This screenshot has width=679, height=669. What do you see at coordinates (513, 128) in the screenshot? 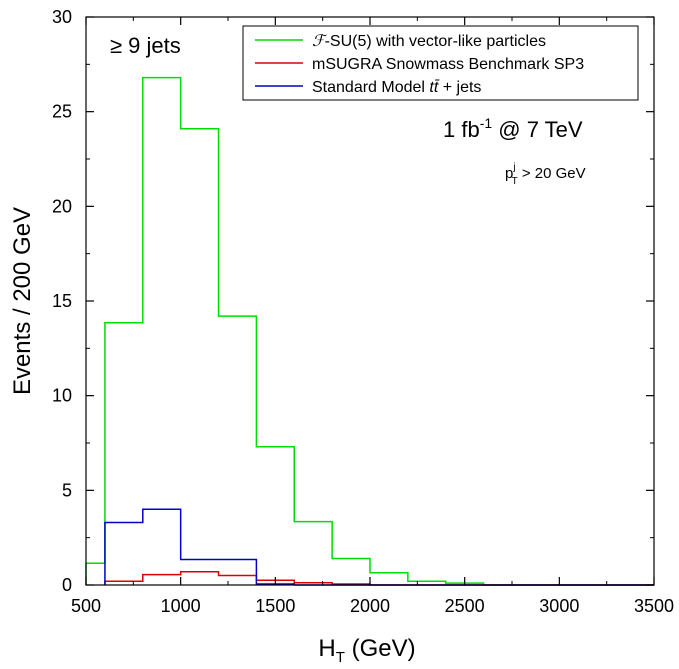
I see `luminosity-annotation: 1 fb-1 @ 7 TeV` at bounding box center [513, 128].